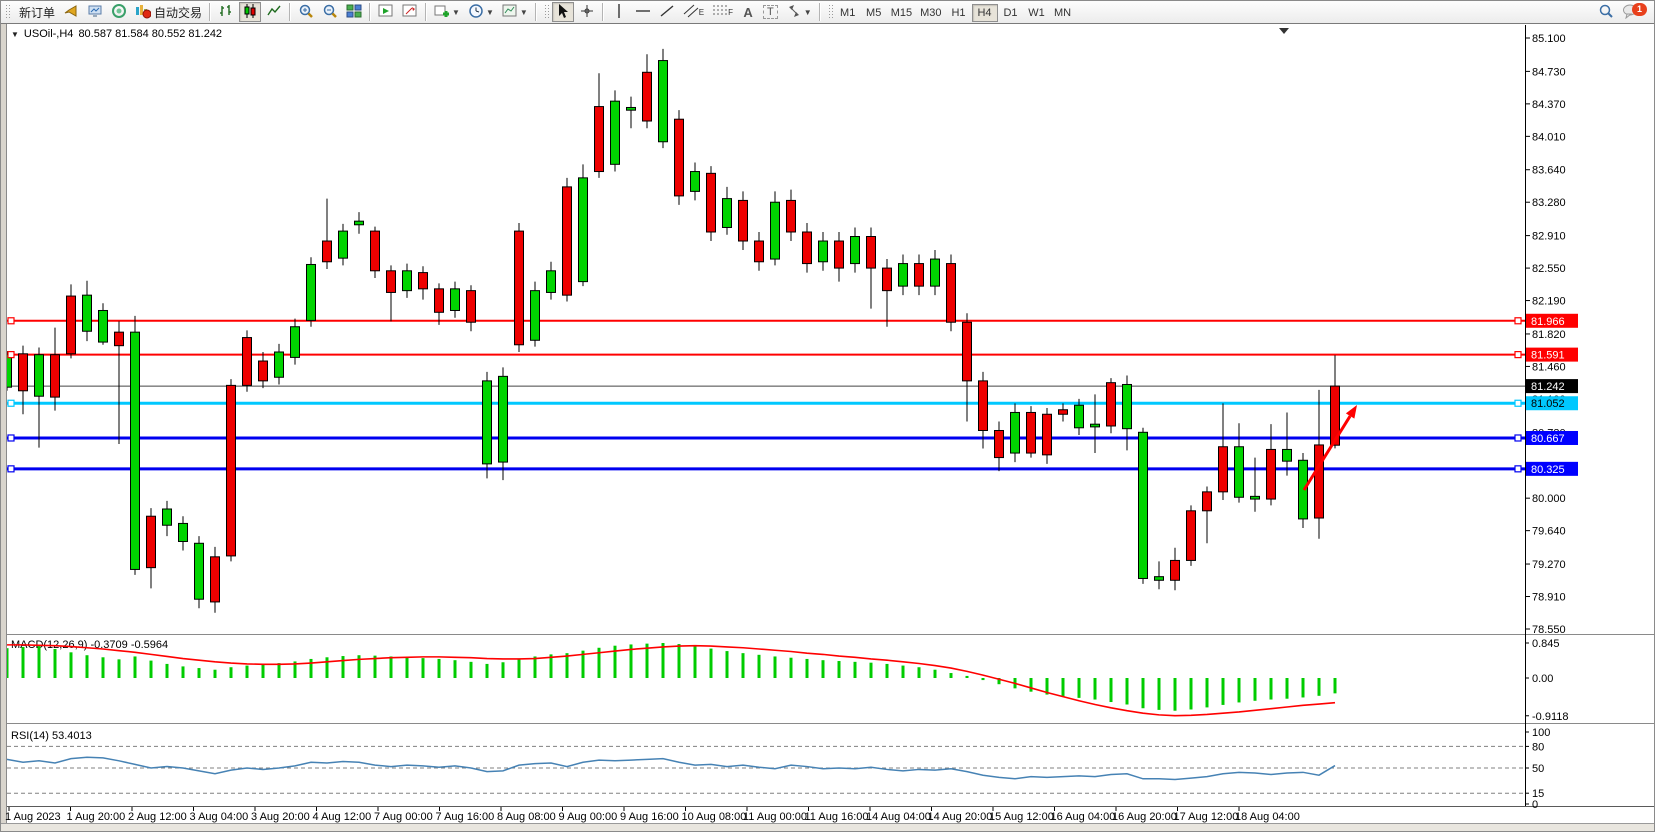 The width and height of the screenshot is (1655, 832). What do you see at coordinates (354, 12) in the screenshot?
I see `tile-windows-button` at bounding box center [354, 12].